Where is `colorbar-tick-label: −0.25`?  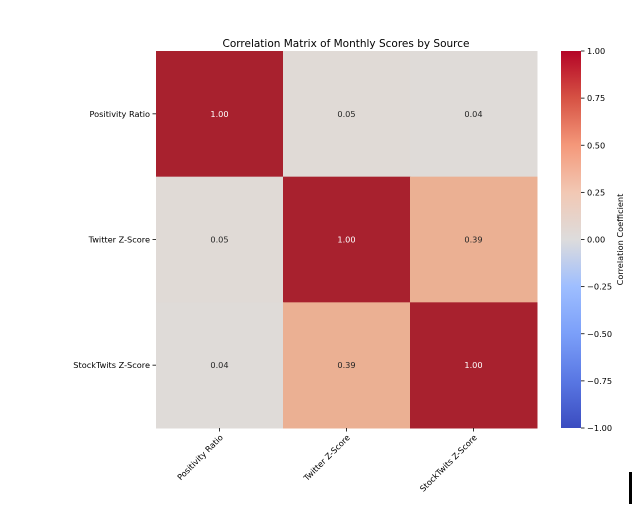
colorbar-tick-label: −0.25 is located at coordinates (599, 287).